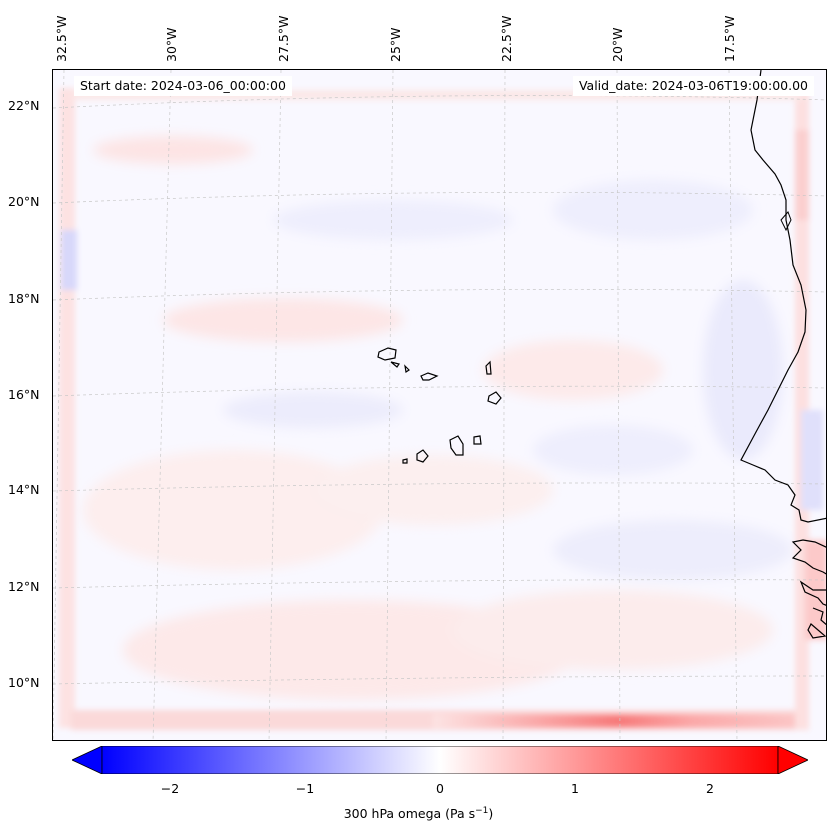  Describe the element at coordinates (405, 461) in the screenshot. I see `island-brava` at that location.